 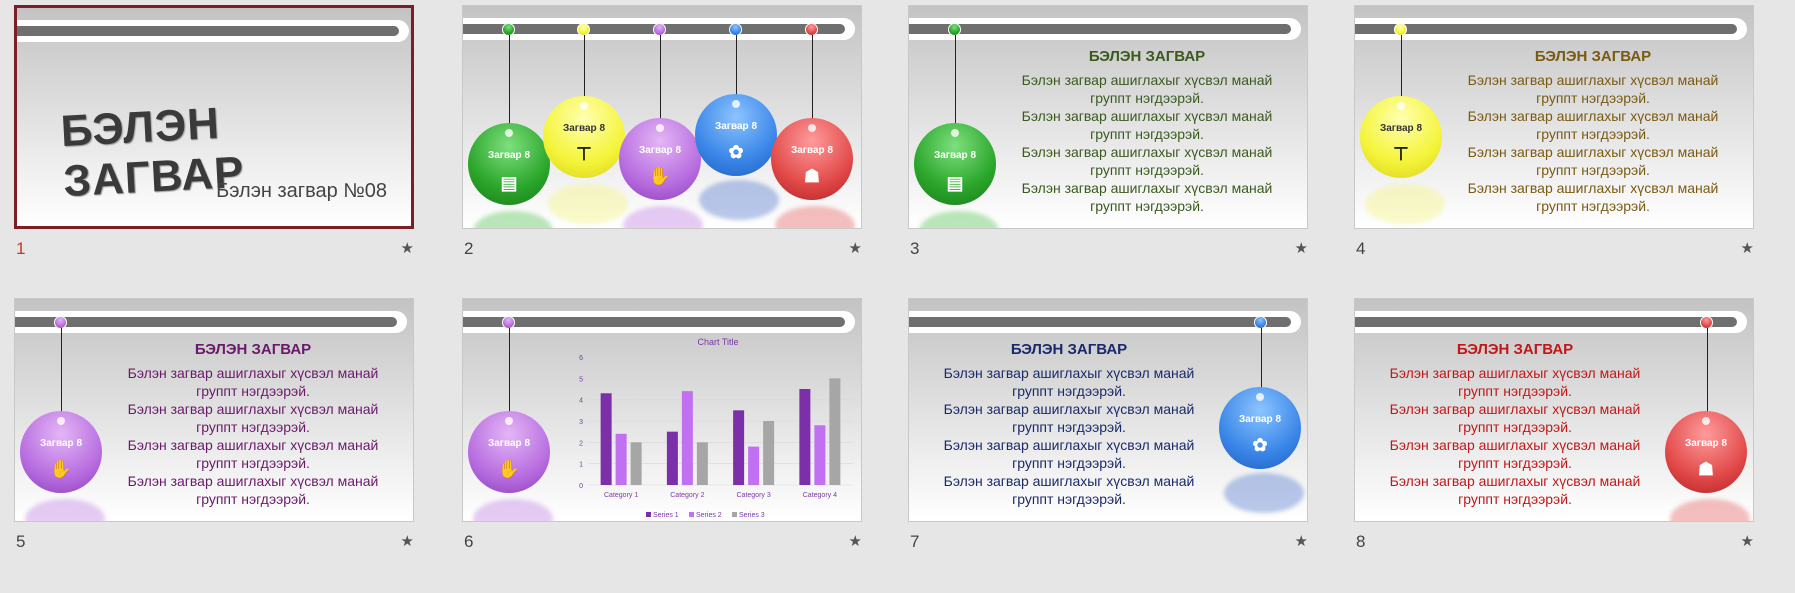 I want to click on slide-1-canvas: БЭЛЭН ЗАГВАР Бэлэн загвар №08, so click(x=214, y=117).